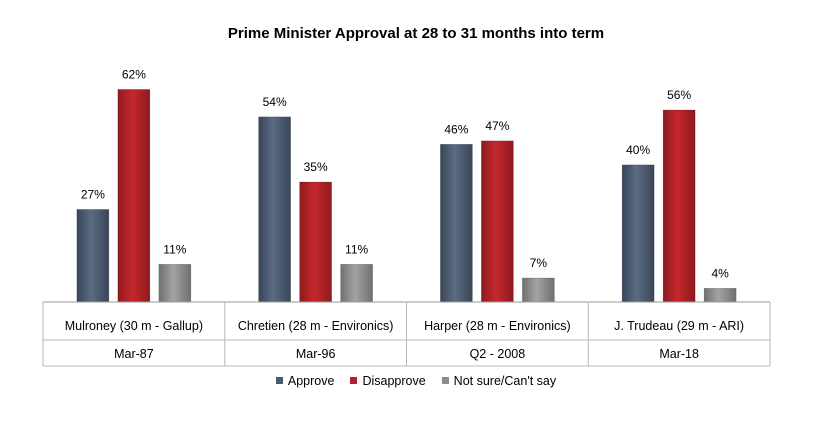 The image size is (832, 424). Describe the element at coordinates (394, 381) in the screenshot. I see `legend-label: Disapprove` at that location.